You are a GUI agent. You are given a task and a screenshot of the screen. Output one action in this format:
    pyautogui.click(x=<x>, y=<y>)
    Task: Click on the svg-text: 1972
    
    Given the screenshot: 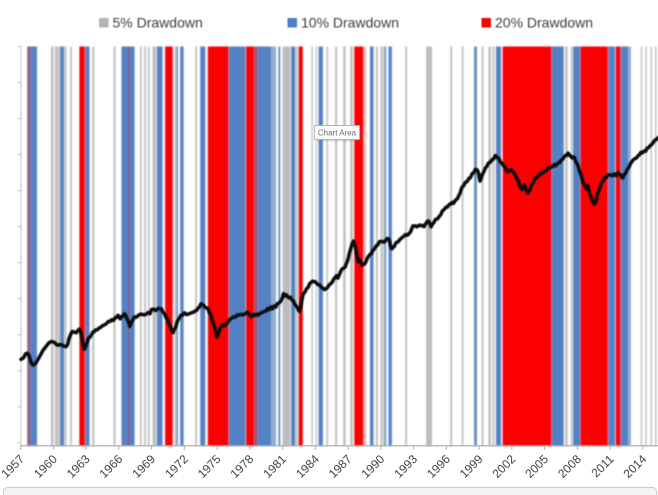 What is the action you would take?
    pyautogui.click(x=176, y=466)
    